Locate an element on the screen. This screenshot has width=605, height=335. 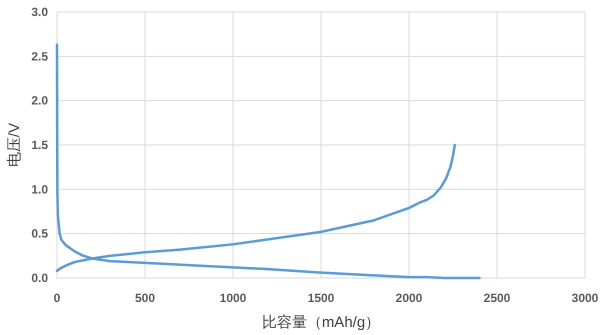
x-tick-label: 2500 is located at coordinates (497, 298).